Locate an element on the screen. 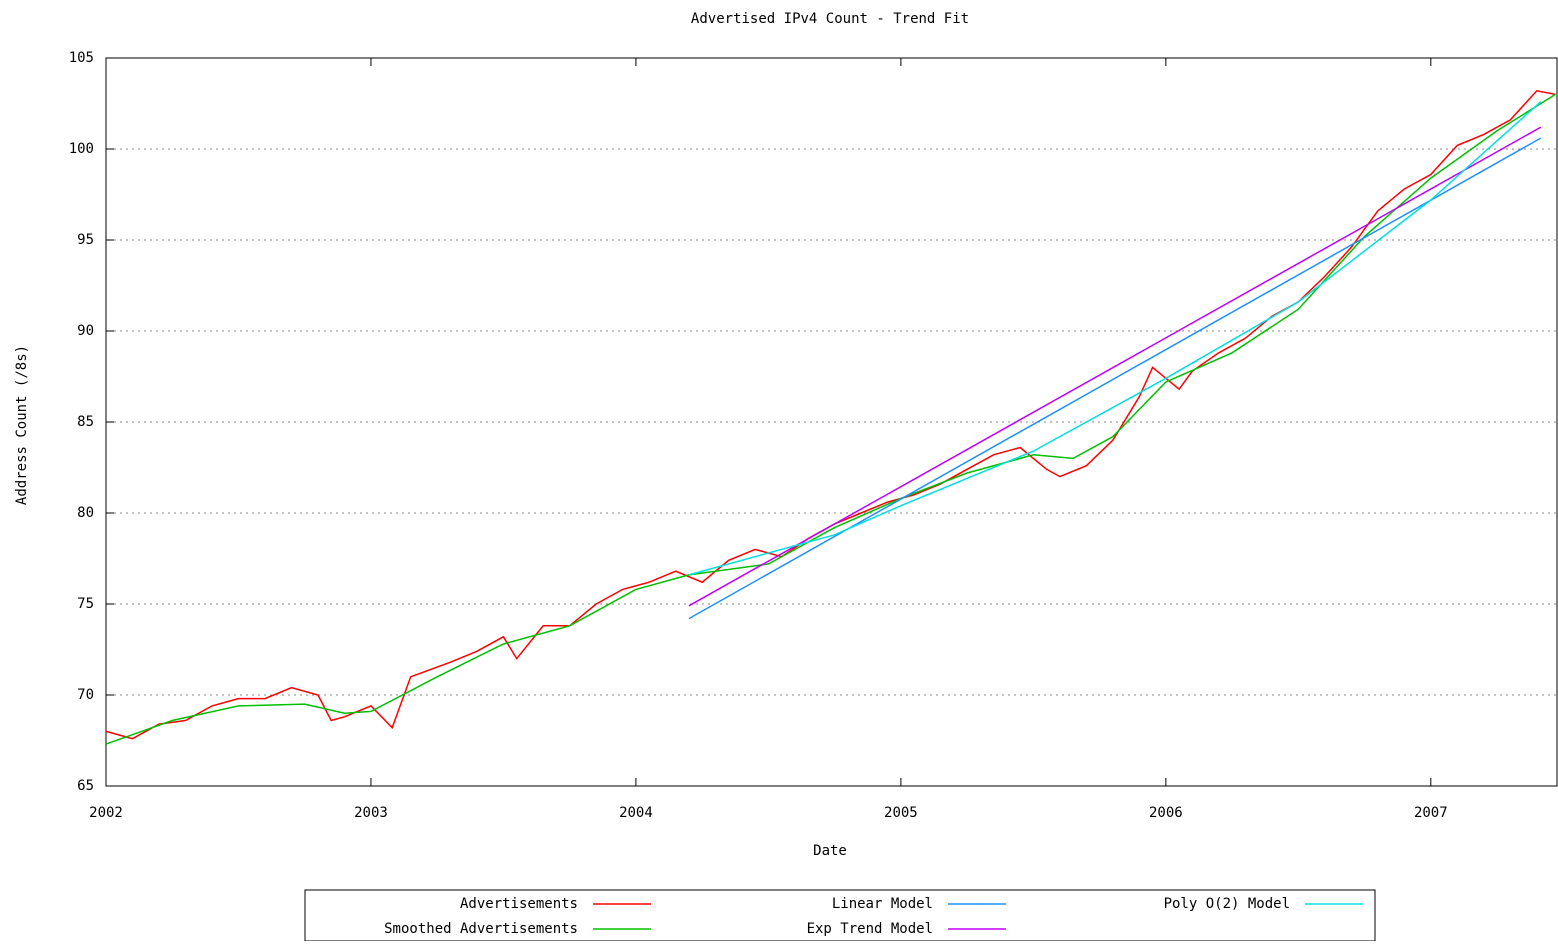 The width and height of the screenshot is (1558, 945). y-tick-label: 105 is located at coordinates (81, 58).